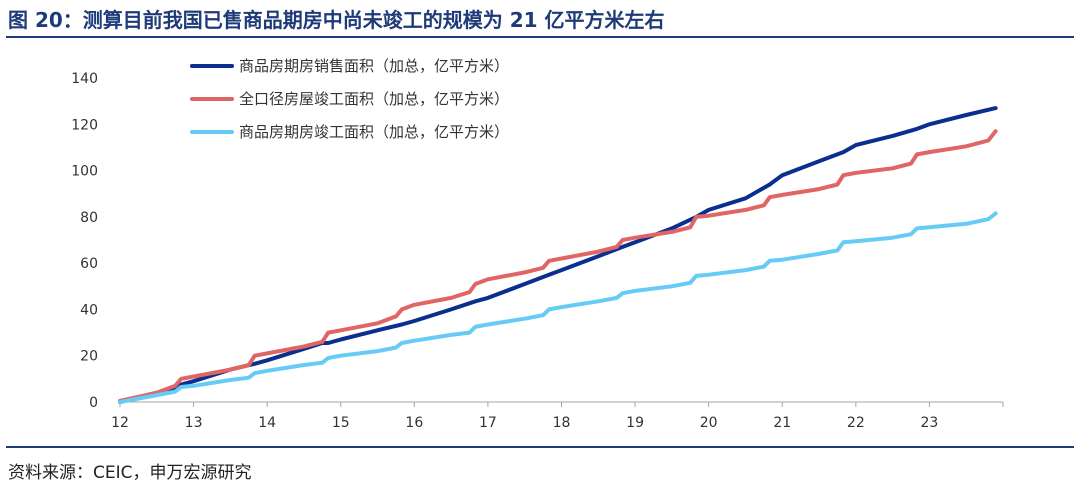 The height and width of the screenshot is (485, 1080). I want to click on x-tick-label: 22, so click(856, 423).